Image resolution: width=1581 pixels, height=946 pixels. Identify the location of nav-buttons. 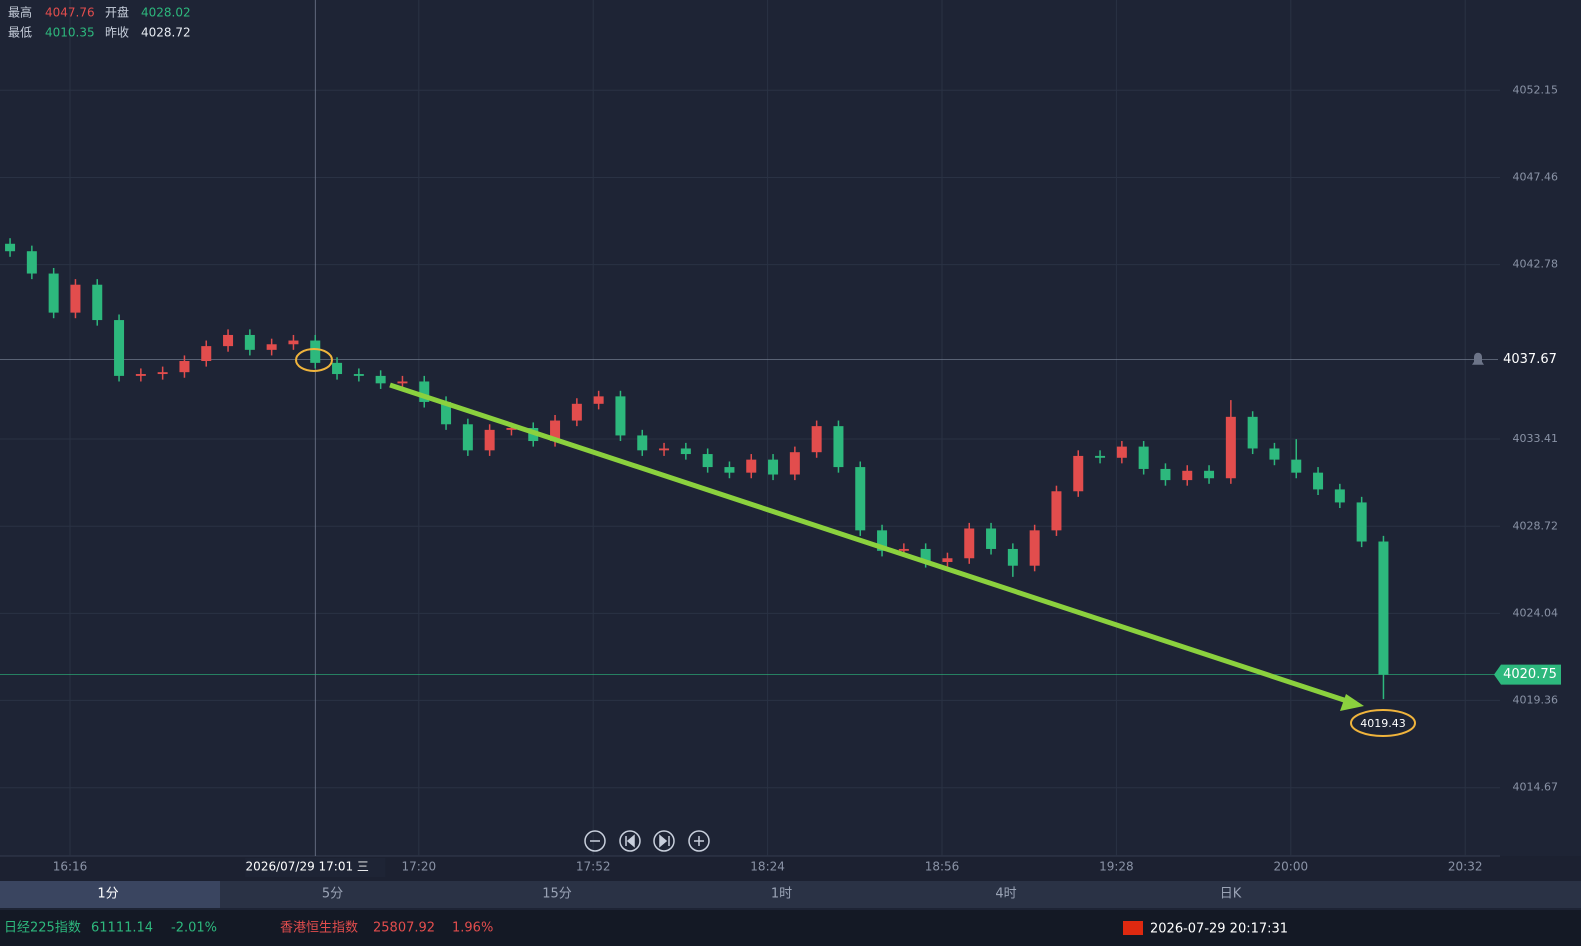
(647, 841).